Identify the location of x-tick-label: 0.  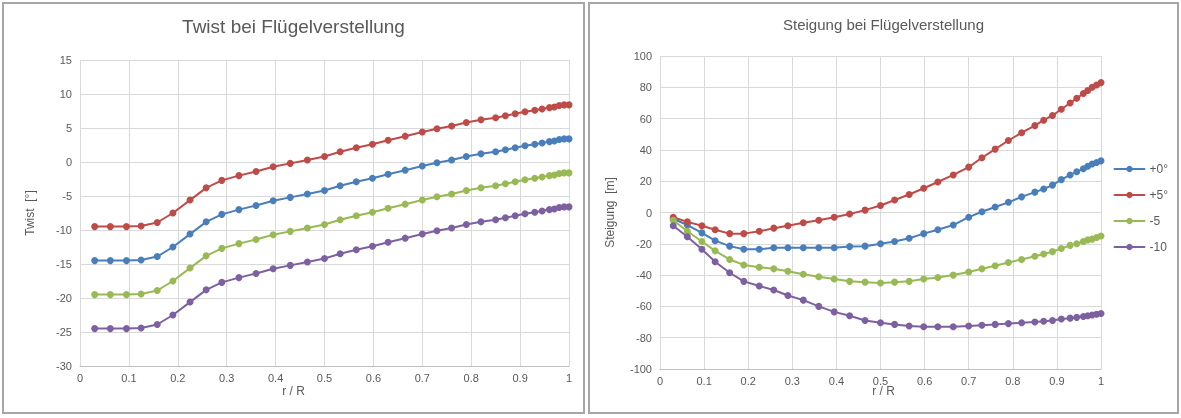
(660, 380).